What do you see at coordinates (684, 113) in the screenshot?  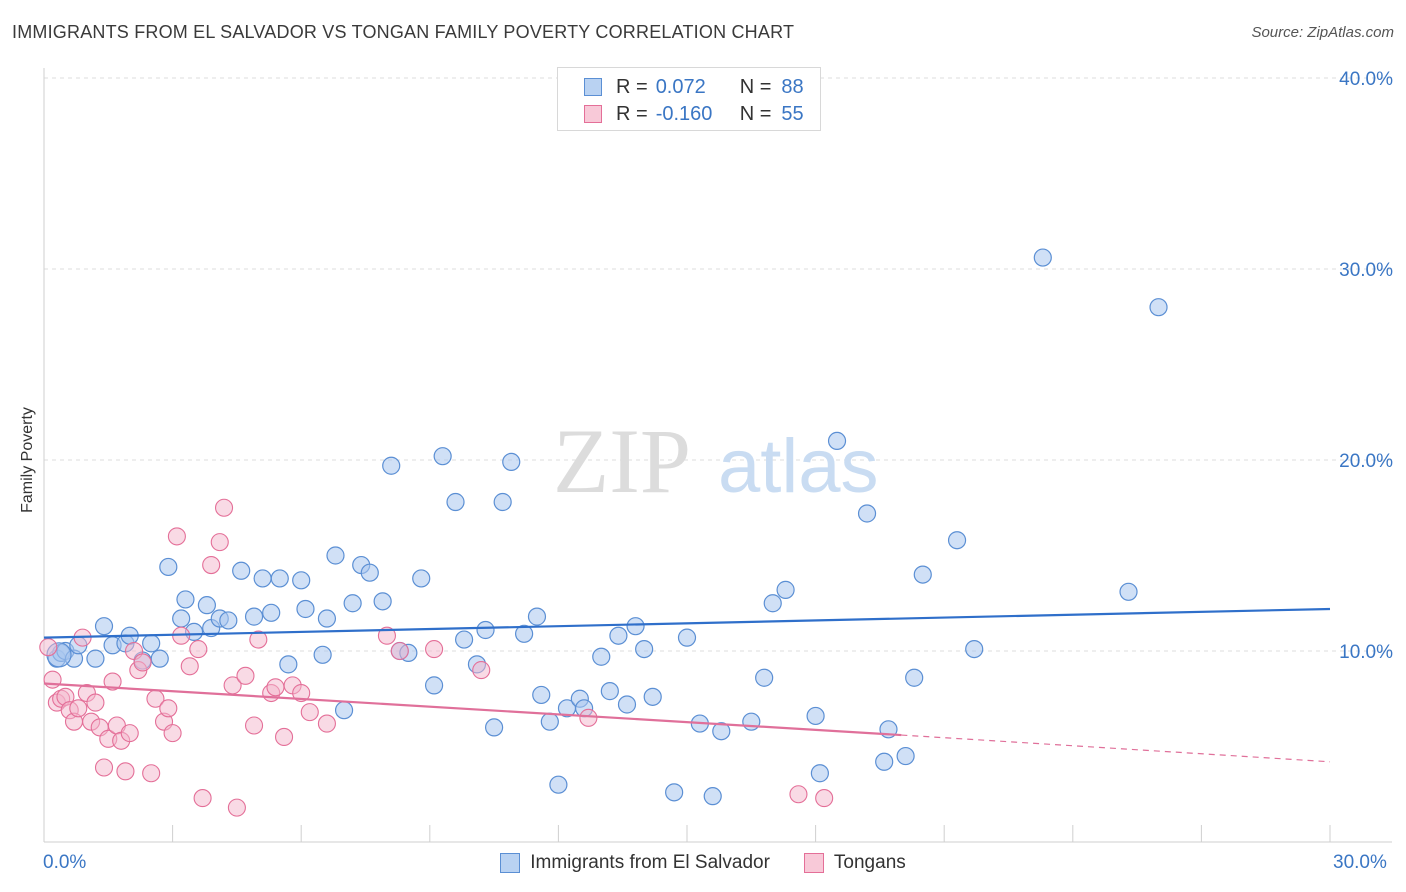 I see `legend-r-value: -0.160` at bounding box center [684, 113].